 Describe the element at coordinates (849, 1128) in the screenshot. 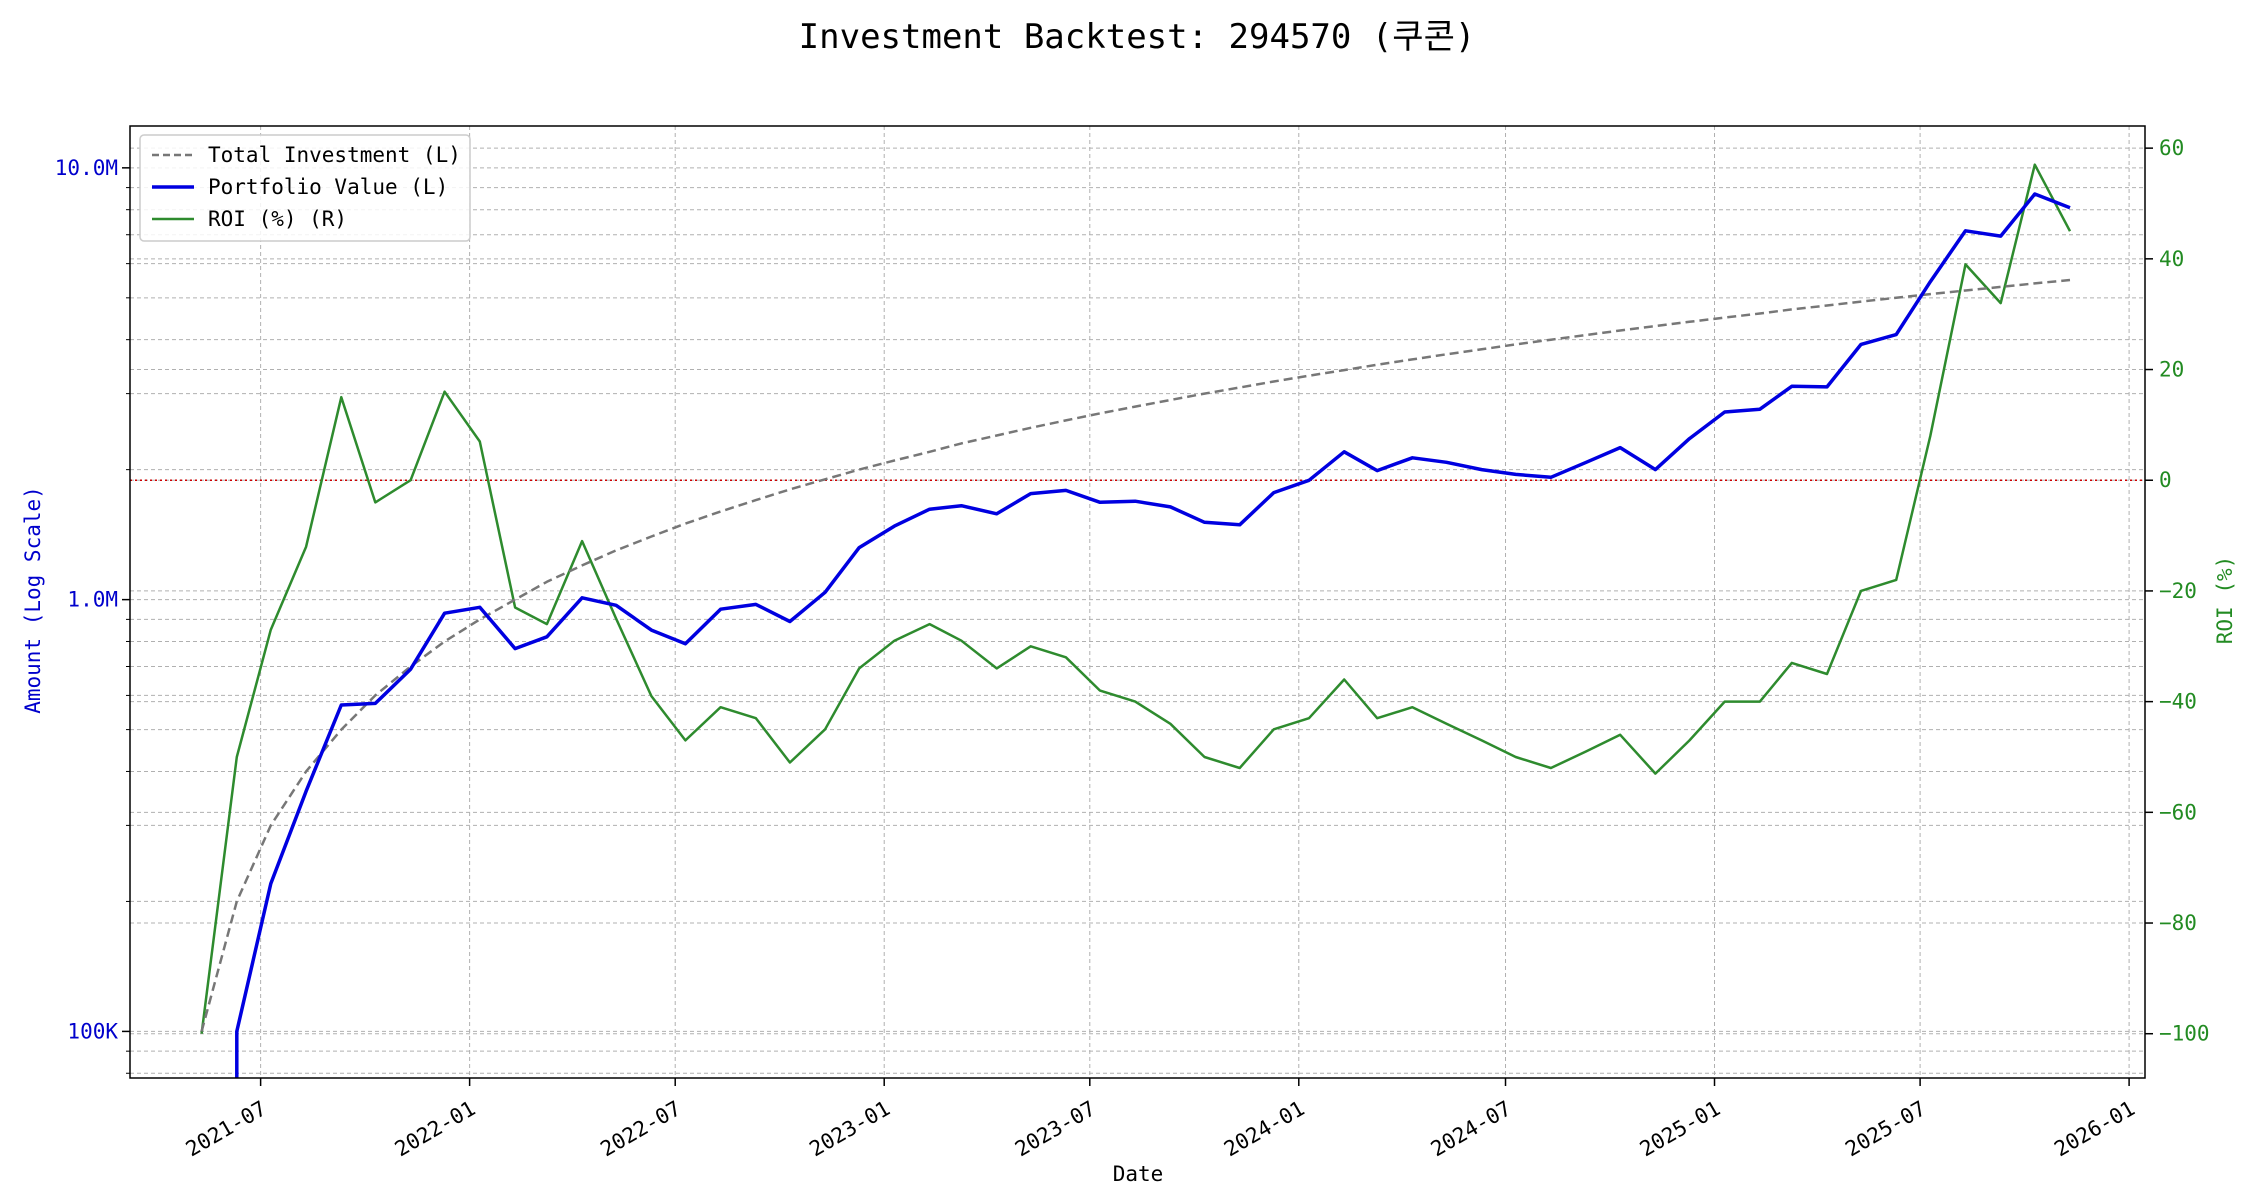

I see `x-tick-label: 2023-01` at that location.